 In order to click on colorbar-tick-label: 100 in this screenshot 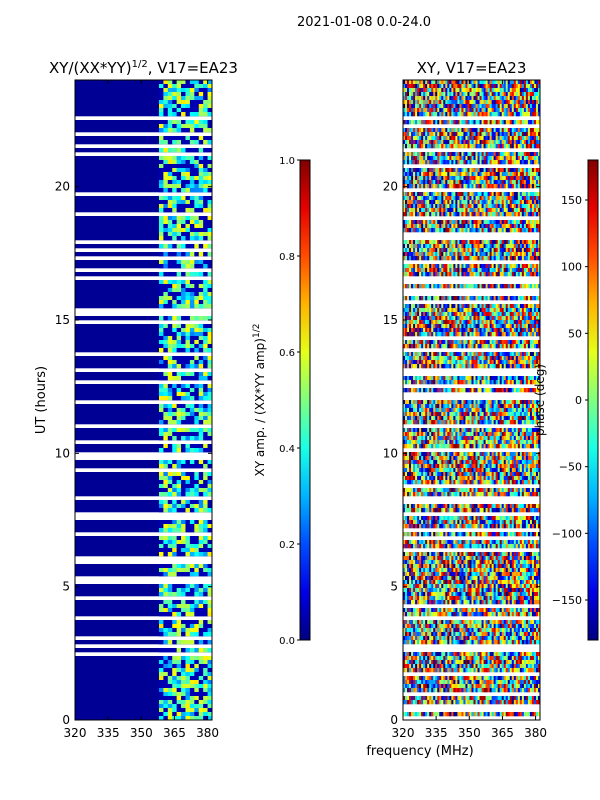, I will do `click(571, 267)`.